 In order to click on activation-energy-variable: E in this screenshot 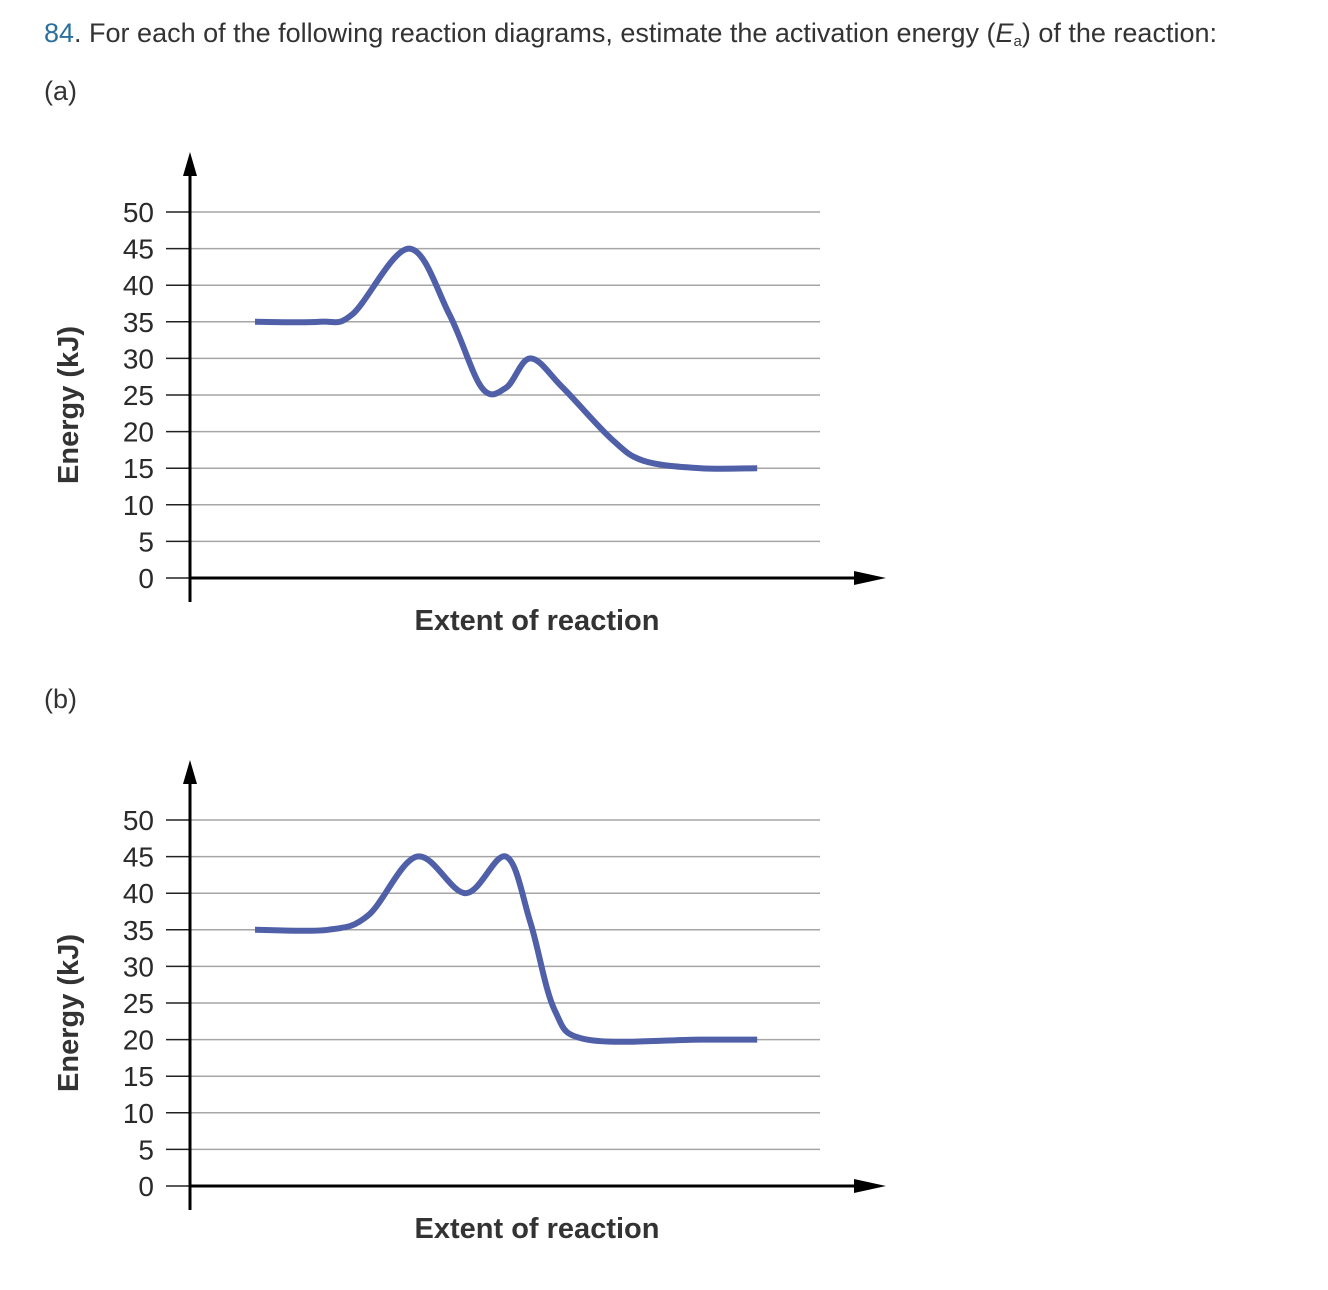, I will do `click(1004, 33)`.